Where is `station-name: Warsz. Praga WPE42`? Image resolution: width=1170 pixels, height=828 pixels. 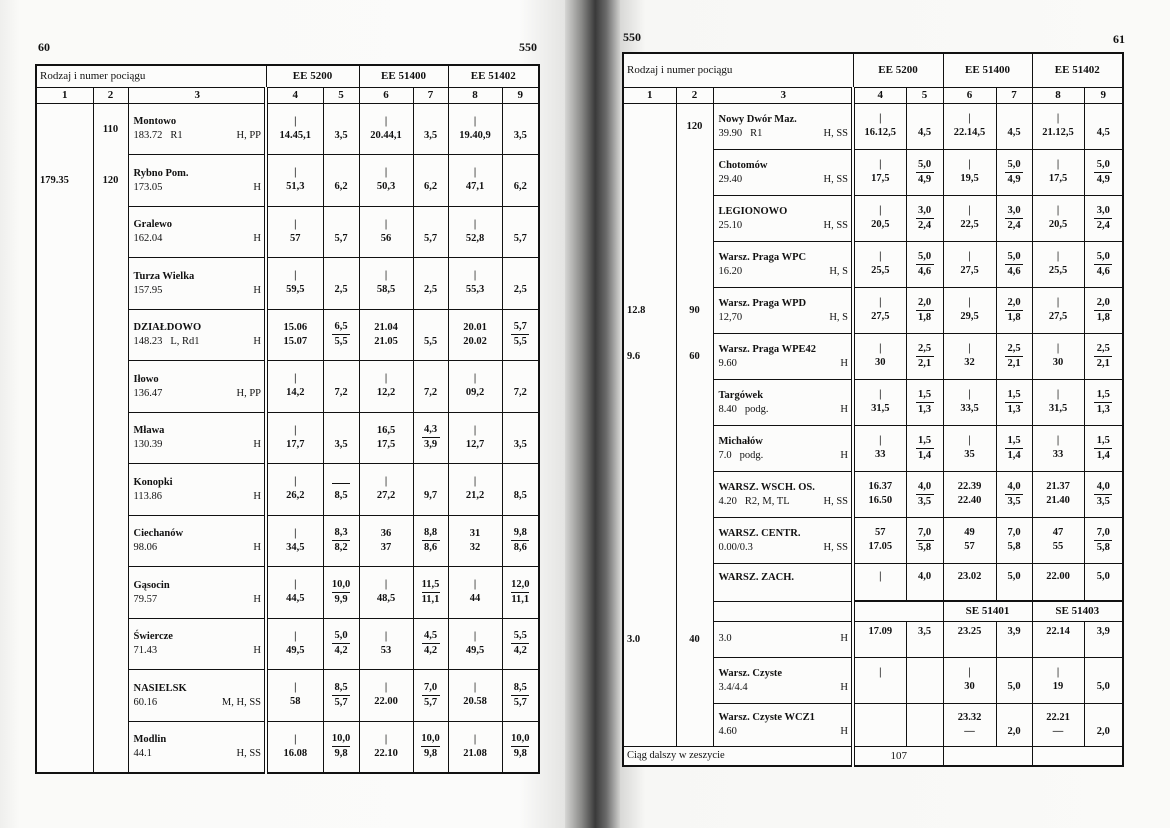
station-name: Warsz. Praga WPE42 is located at coordinates (767, 349).